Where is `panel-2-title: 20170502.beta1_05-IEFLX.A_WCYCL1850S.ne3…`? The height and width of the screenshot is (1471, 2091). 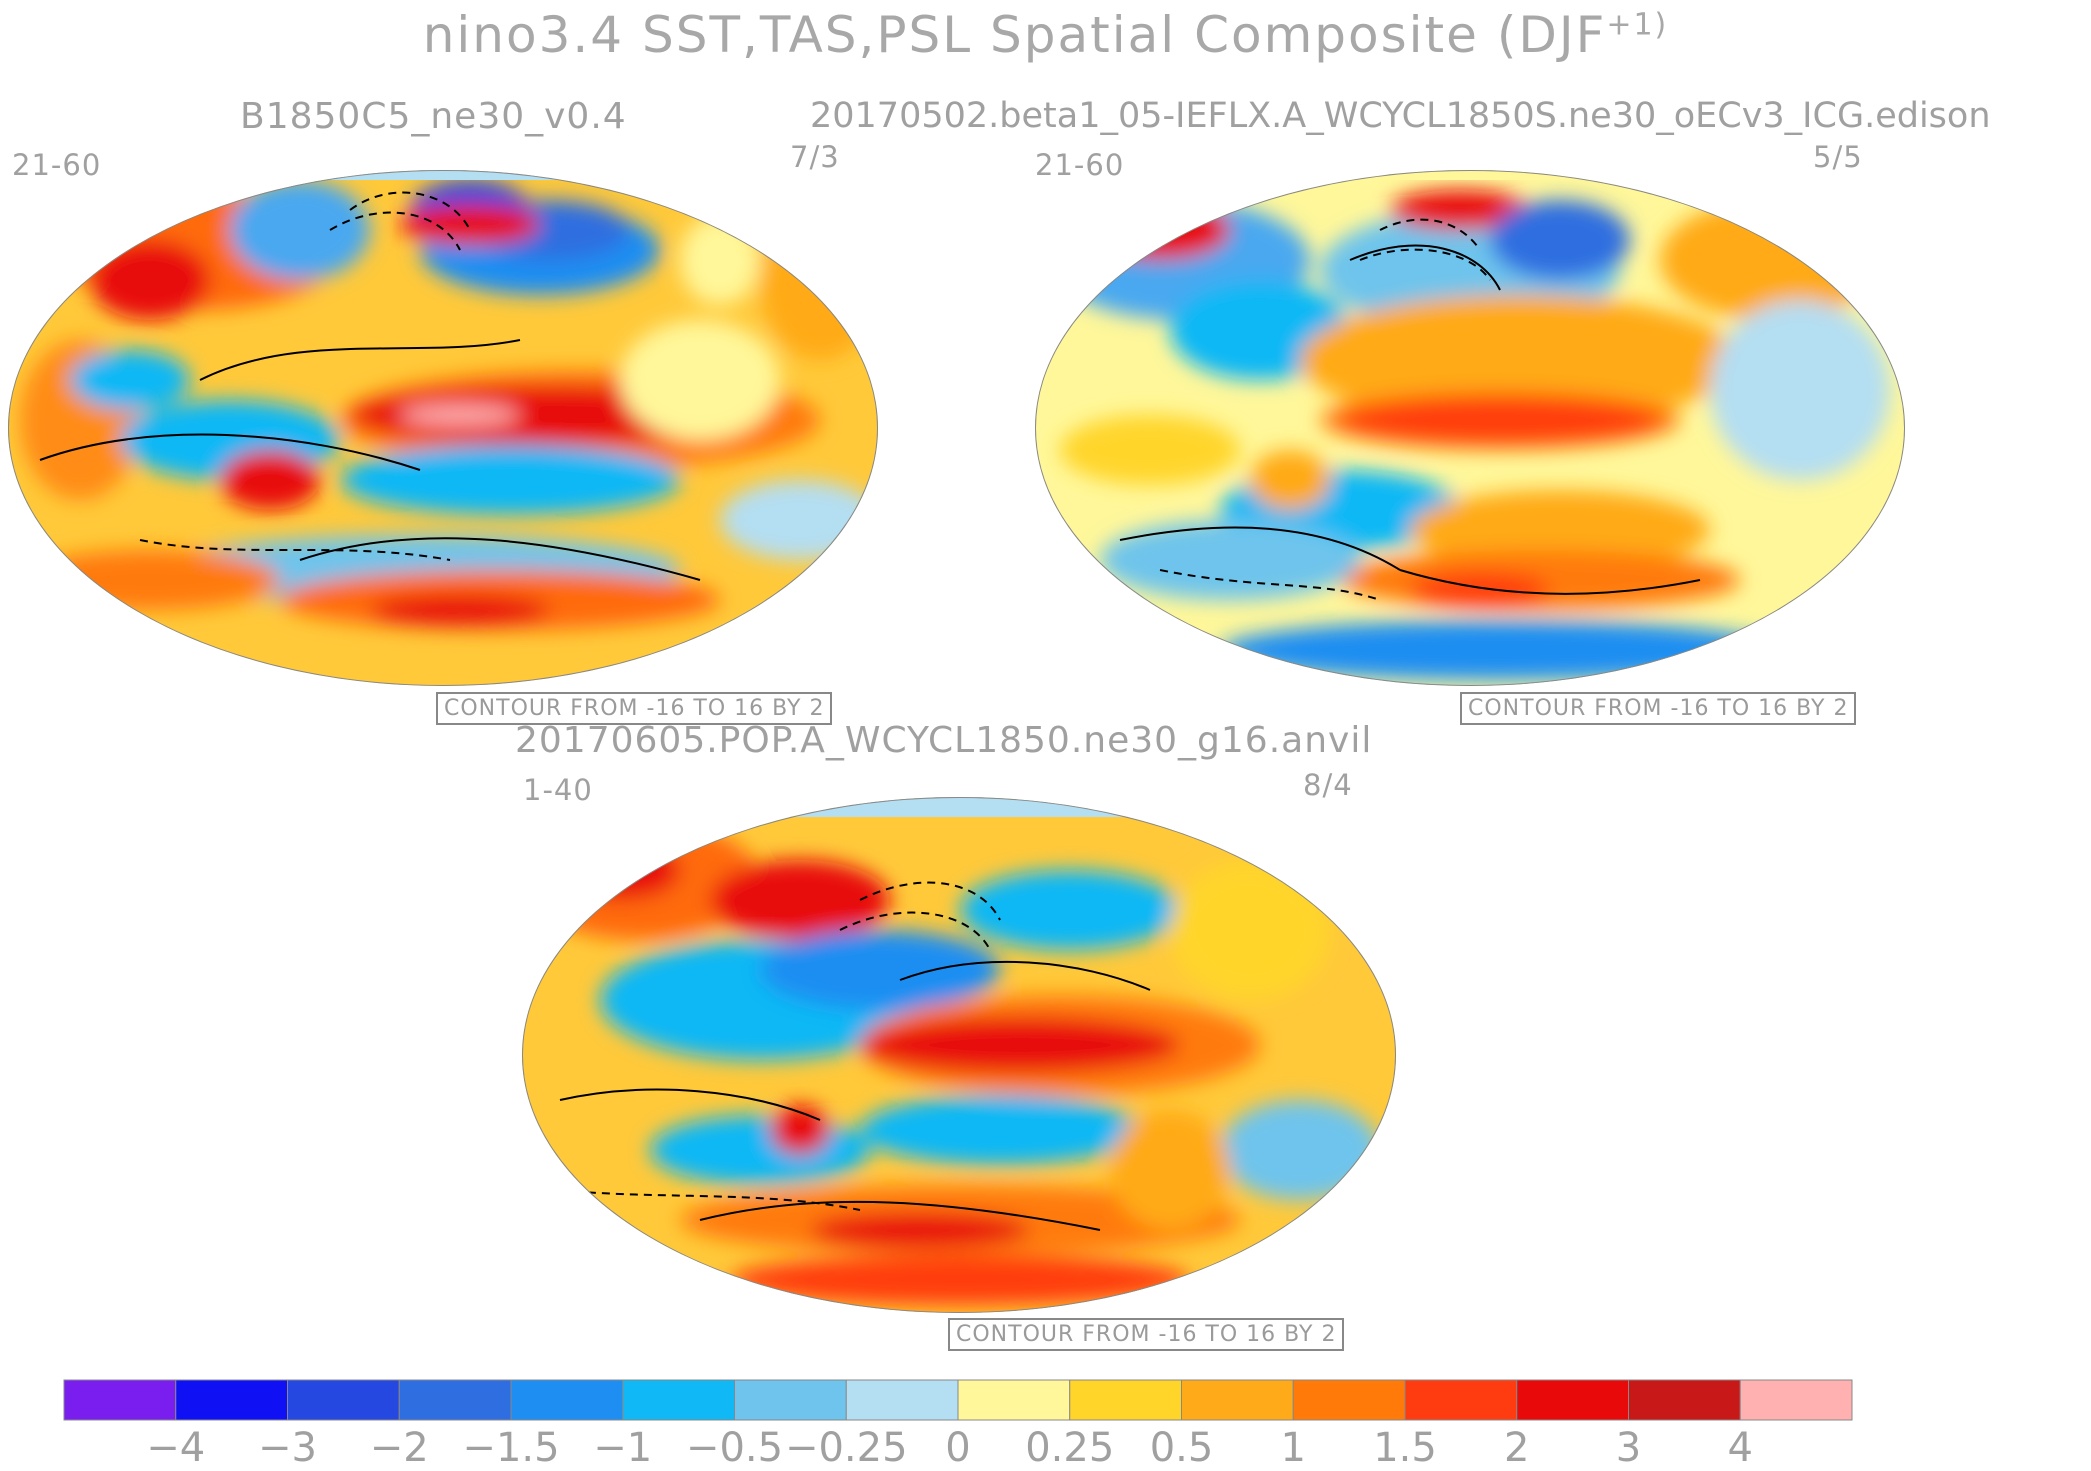 panel-2-title: 20170502.beta1_05-IEFLX.A_WCYCL1850S.ne3… is located at coordinates (1400, 116).